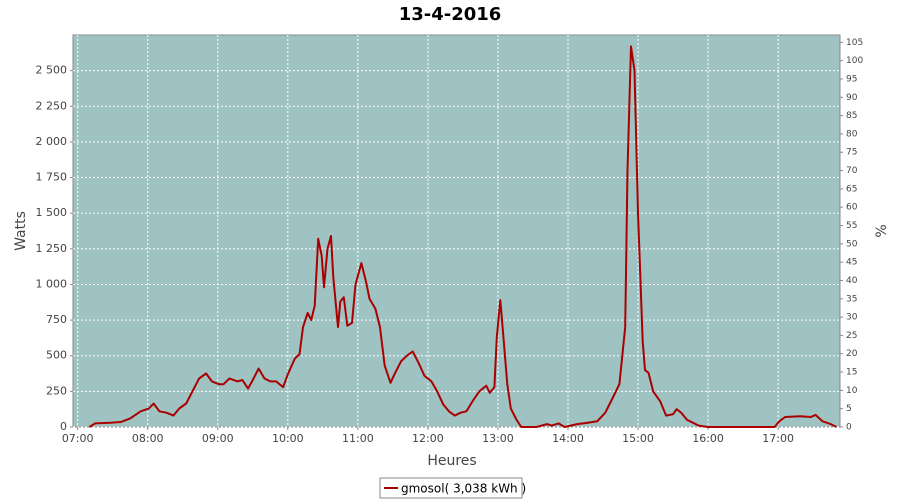 This screenshot has width=900, height=500. Describe the element at coordinates (52, 70) in the screenshot. I see `y-tick-label: 2 500` at that location.